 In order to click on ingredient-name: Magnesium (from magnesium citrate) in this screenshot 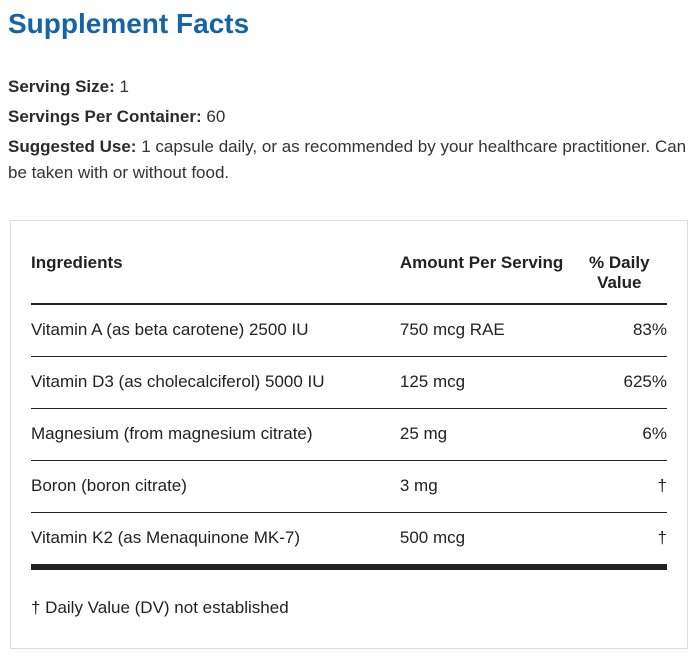, I will do `click(215, 434)`.